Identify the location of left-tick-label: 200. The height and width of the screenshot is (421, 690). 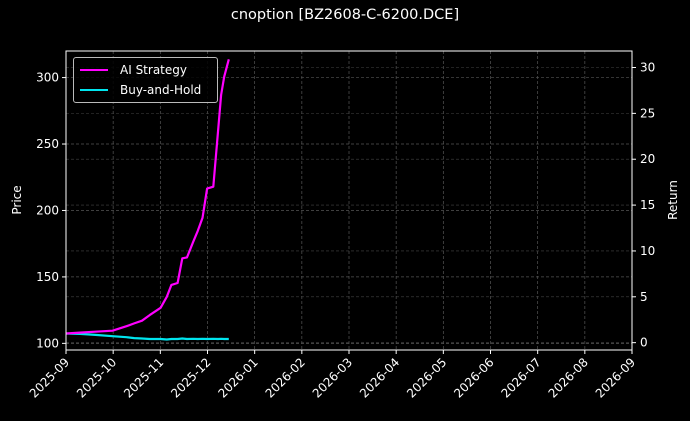
(47, 210).